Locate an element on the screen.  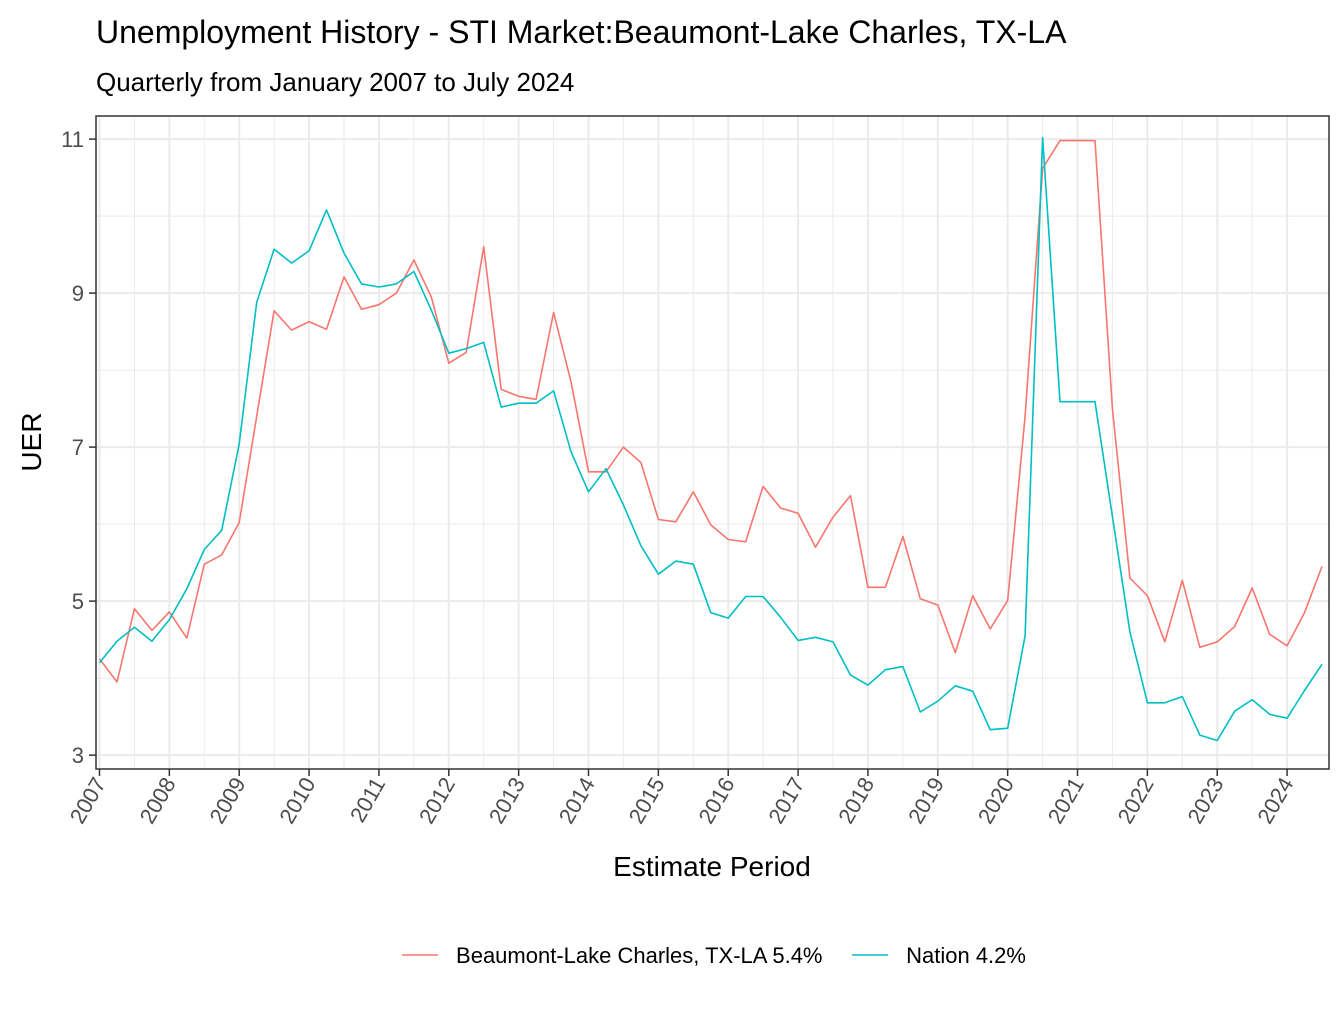
x-tick-label: 2008 is located at coordinates (158, 800).